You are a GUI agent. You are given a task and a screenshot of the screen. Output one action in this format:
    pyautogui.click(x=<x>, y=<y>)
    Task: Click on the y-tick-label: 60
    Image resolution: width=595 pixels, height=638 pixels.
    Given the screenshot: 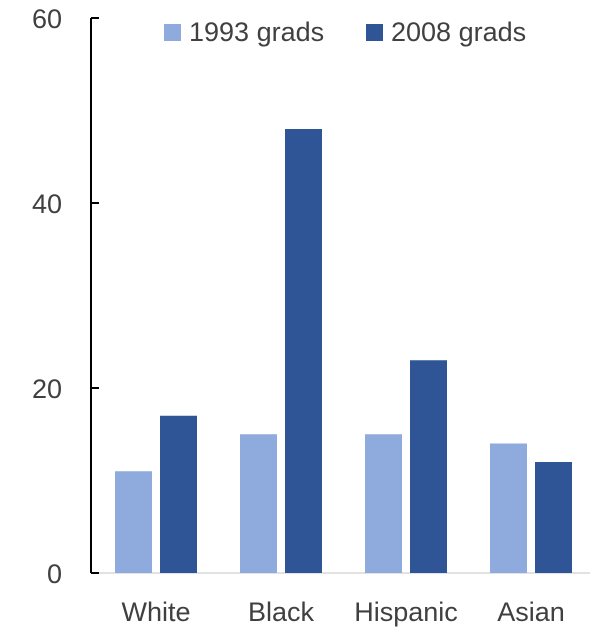 What is the action you would take?
    pyautogui.click(x=47, y=19)
    